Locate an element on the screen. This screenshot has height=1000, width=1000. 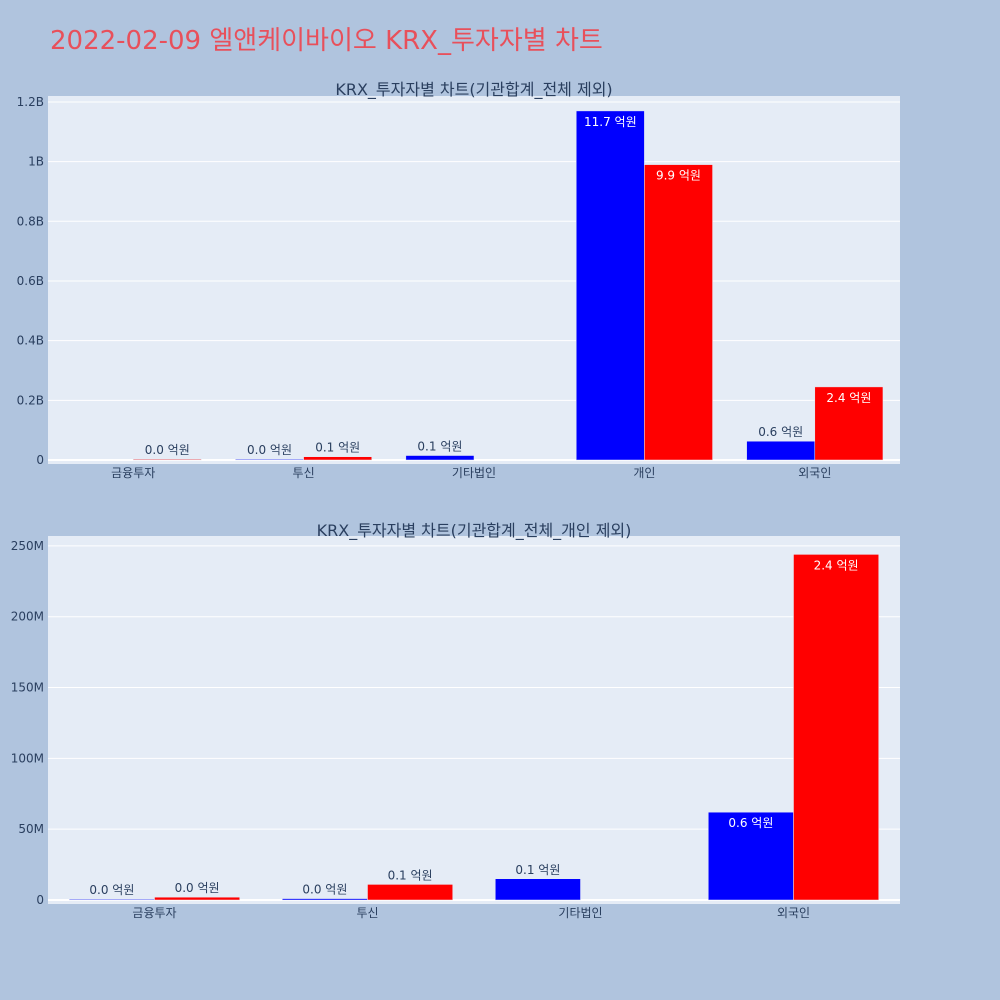
y-tick-label: 250M is located at coordinates (27, 546).